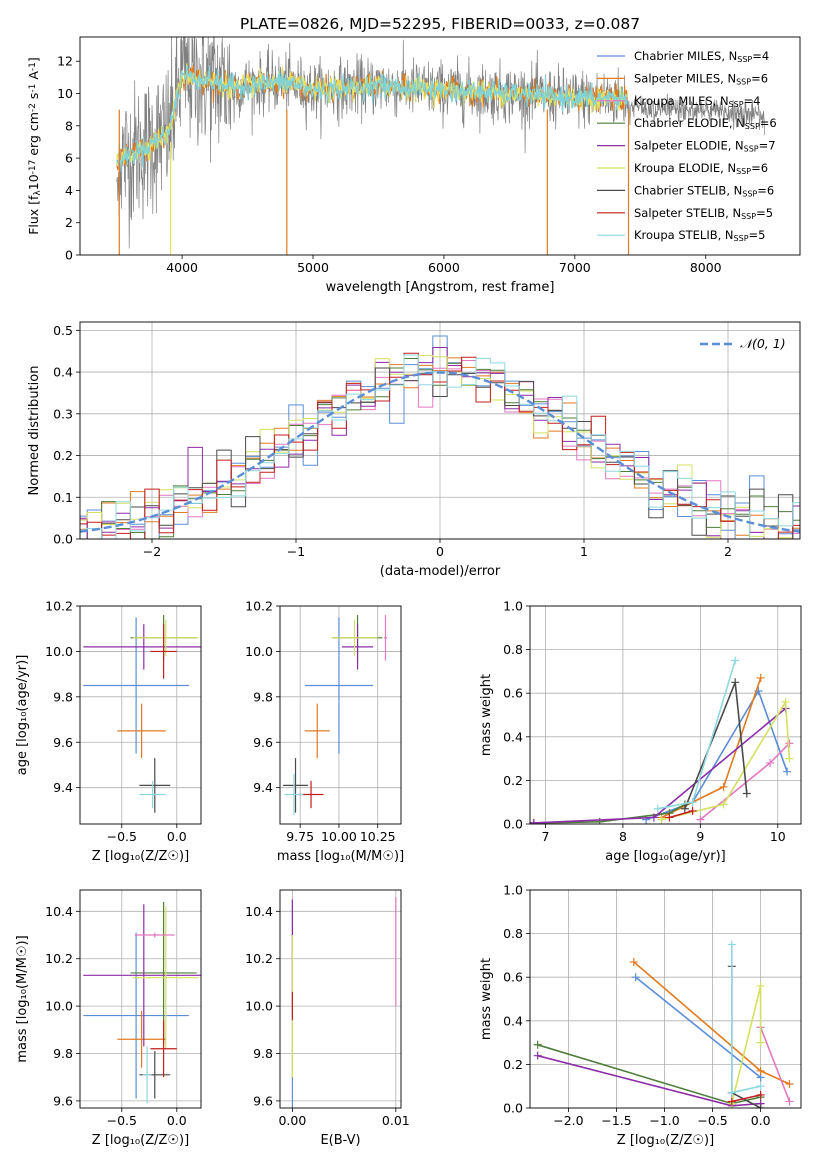  What do you see at coordinates (712, 1120) in the screenshot?
I see `x-tick-label: −0.5` at bounding box center [712, 1120].